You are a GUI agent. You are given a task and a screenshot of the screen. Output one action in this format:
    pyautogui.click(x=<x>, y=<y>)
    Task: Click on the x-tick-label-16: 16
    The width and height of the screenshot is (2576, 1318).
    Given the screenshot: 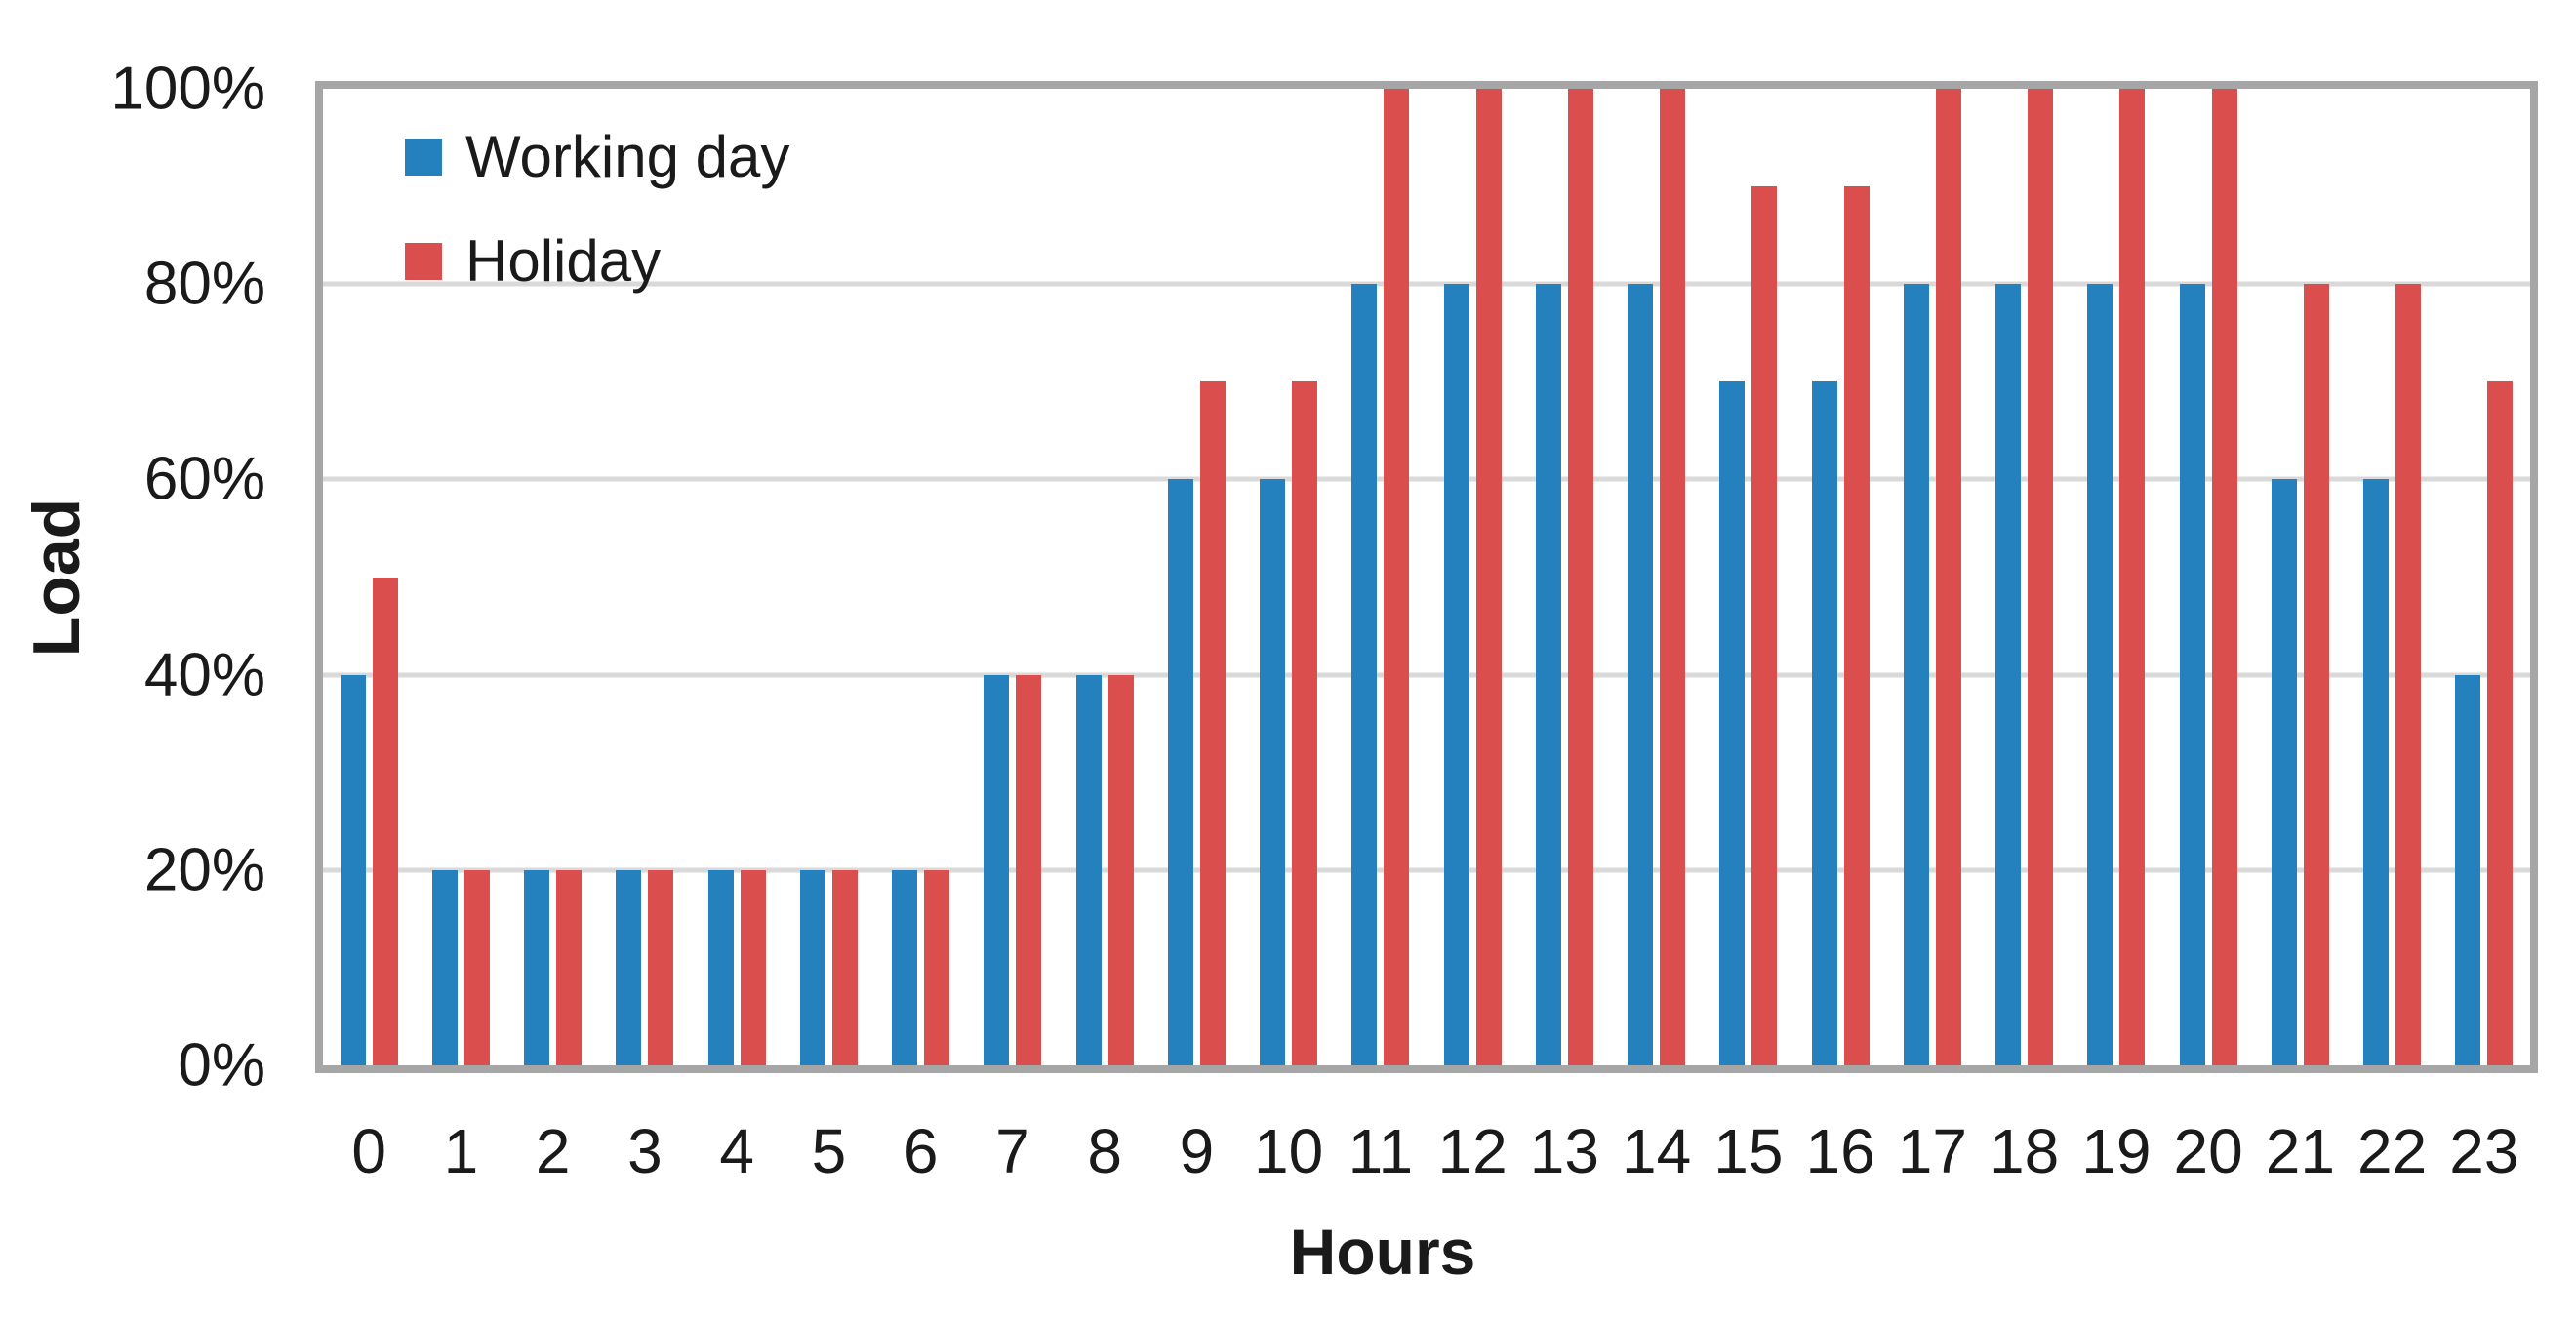 What is the action you would take?
    pyautogui.click(x=1840, y=1151)
    